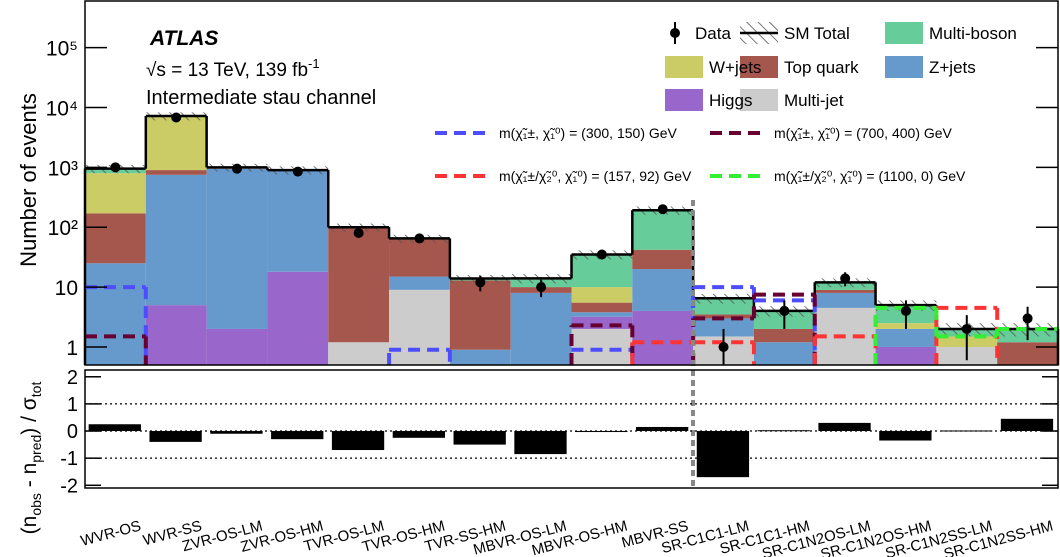  I want to click on legend-label: Multi-boson, so click(973, 33).